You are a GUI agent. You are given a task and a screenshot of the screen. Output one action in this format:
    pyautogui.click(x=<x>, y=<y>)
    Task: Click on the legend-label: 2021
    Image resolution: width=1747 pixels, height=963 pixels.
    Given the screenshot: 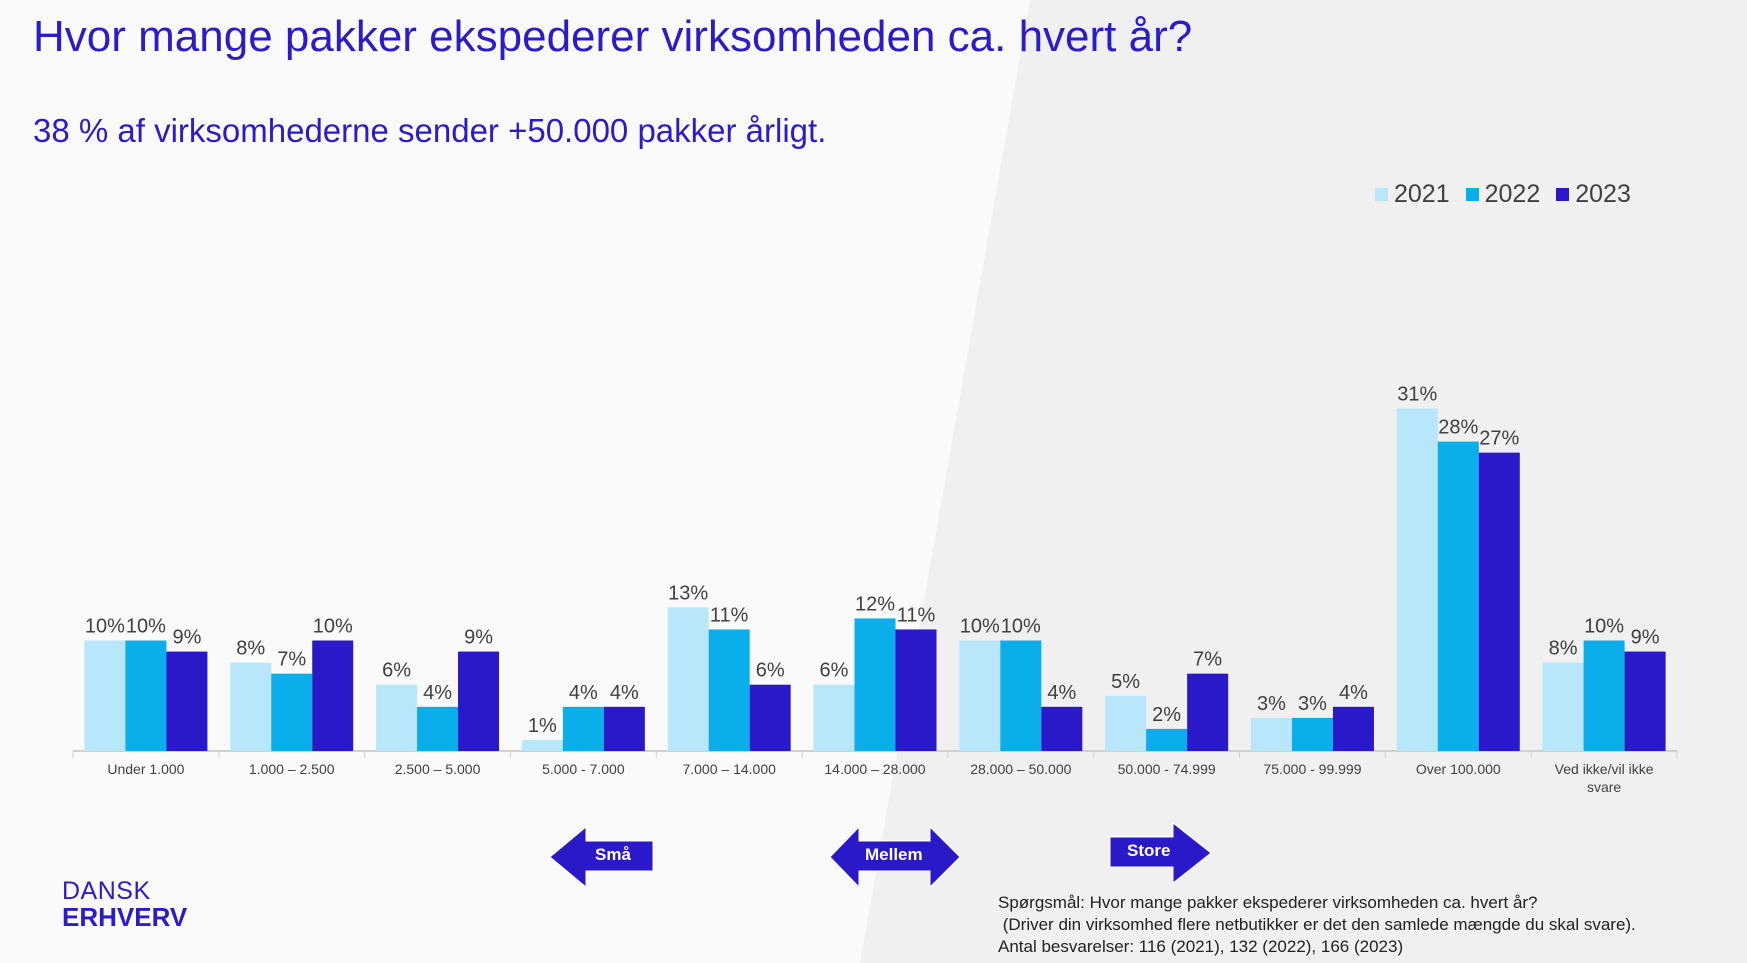 What is the action you would take?
    pyautogui.click(x=1422, y=194)
    